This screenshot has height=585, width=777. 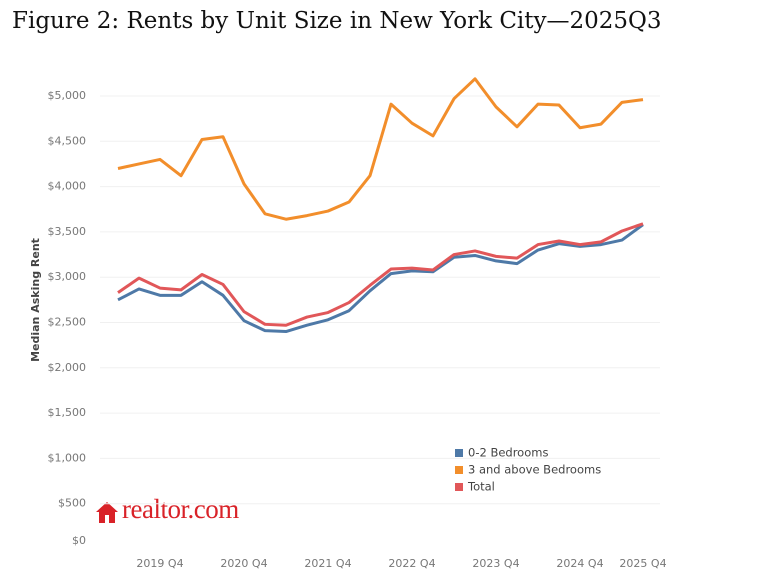 I want to click on x-tick-label: 2022 Q4, so click(x=411, y=563).